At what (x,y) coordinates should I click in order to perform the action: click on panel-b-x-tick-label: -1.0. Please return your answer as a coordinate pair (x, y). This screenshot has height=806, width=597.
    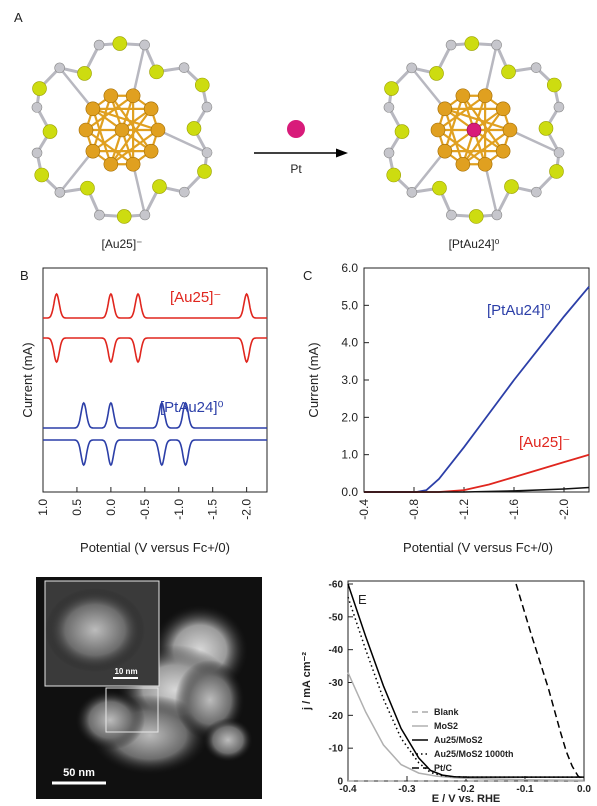
    Looking at the image, I should click on (179, 509).